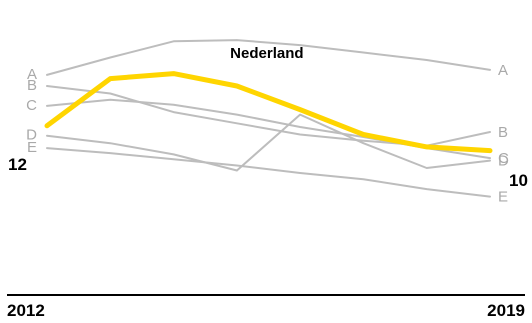  What do you see at coordinates (503, 161) in the screenshot?
I see `series-label-end-d: D` at bounding box center [503, 161].